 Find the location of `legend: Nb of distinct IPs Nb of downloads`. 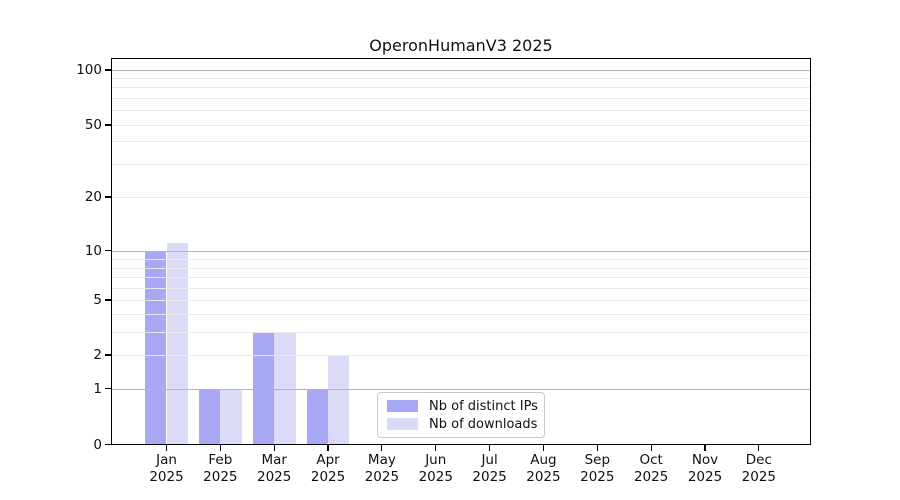

legend: Nb of distinct IPs Nb of downloads is located at coordinates (461, 415).